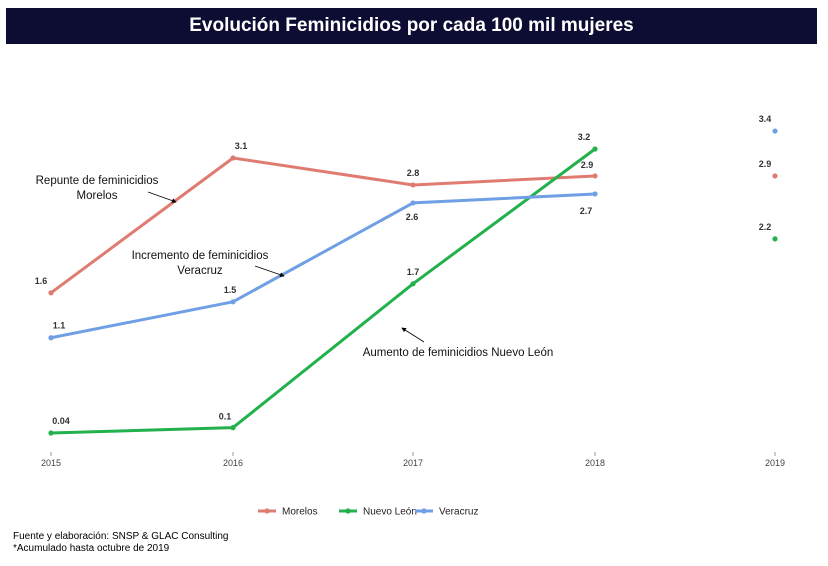  I want to click on data-label: 2.8, so click(413, 173).